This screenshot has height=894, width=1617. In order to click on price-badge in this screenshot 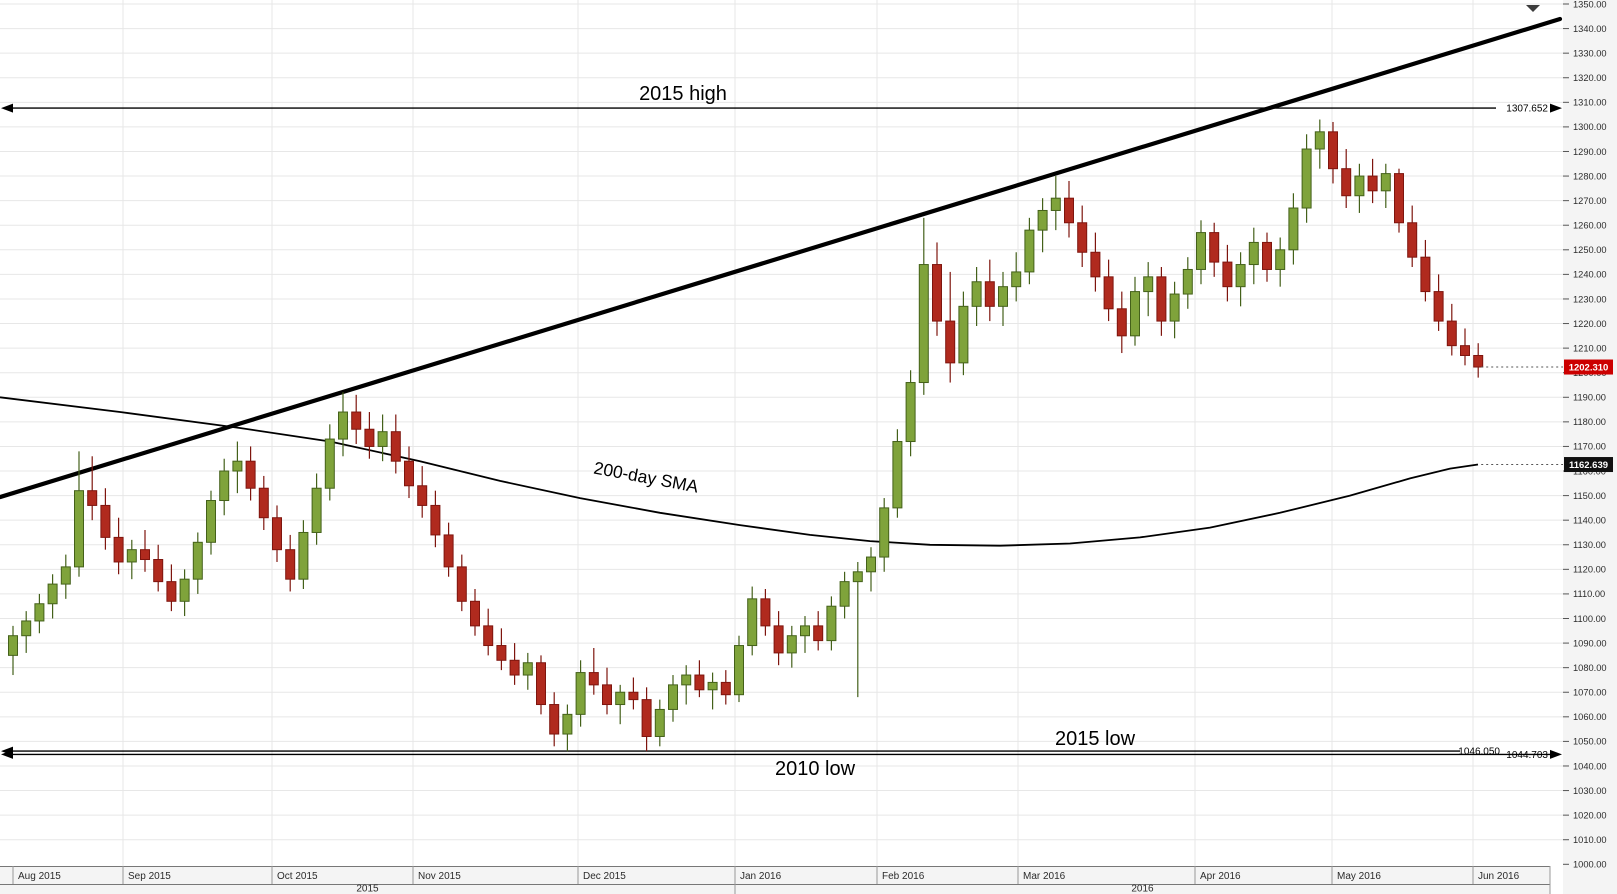, I will do `click(1588, 465)`.